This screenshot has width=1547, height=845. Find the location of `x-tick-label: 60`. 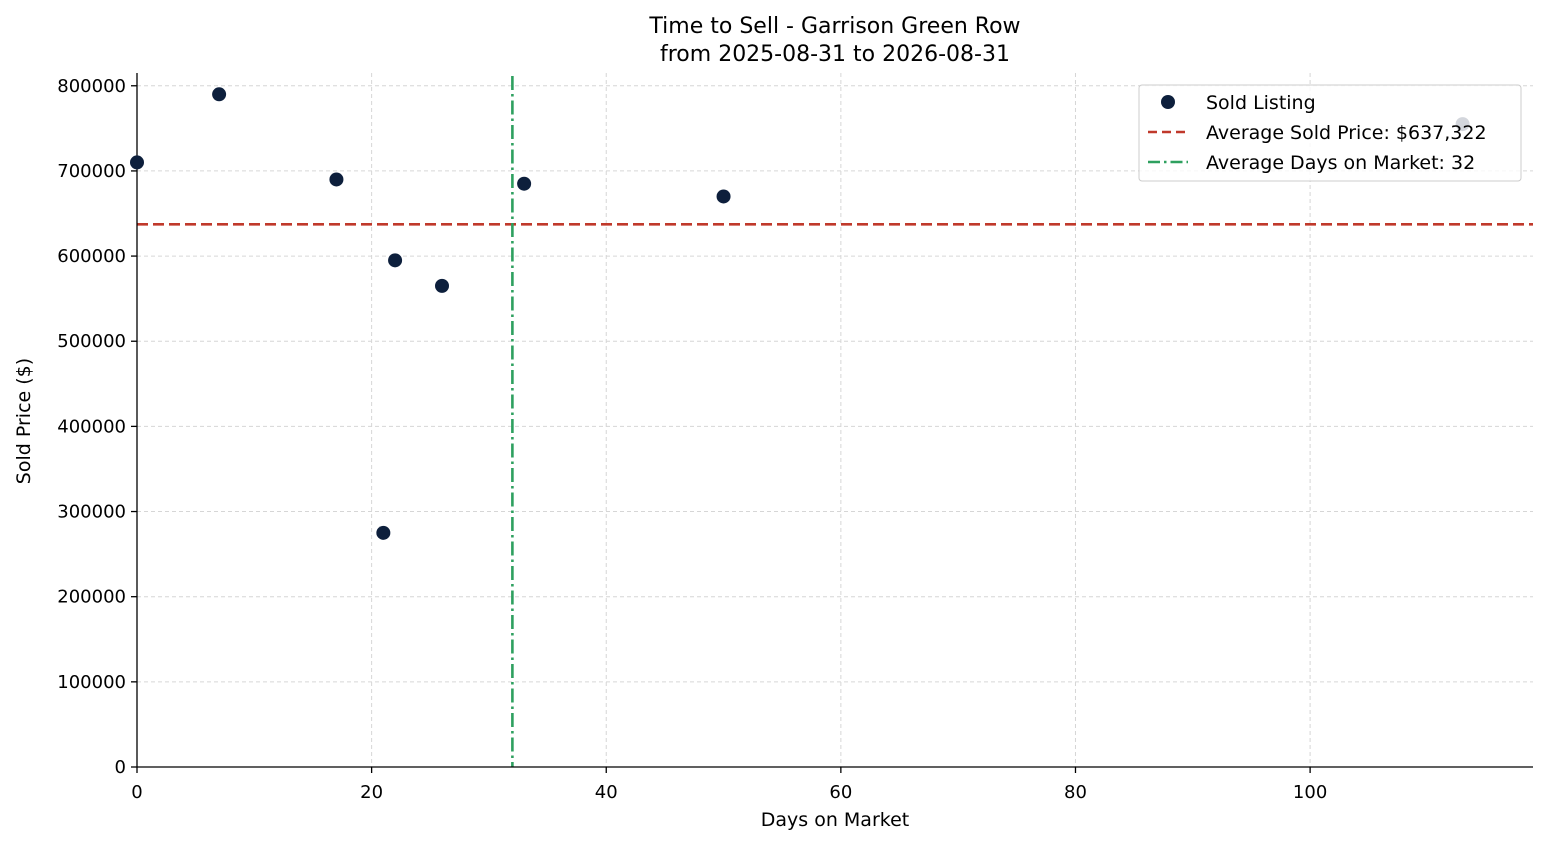

x-tick-label: 60 is located at coordinates (840, 792).